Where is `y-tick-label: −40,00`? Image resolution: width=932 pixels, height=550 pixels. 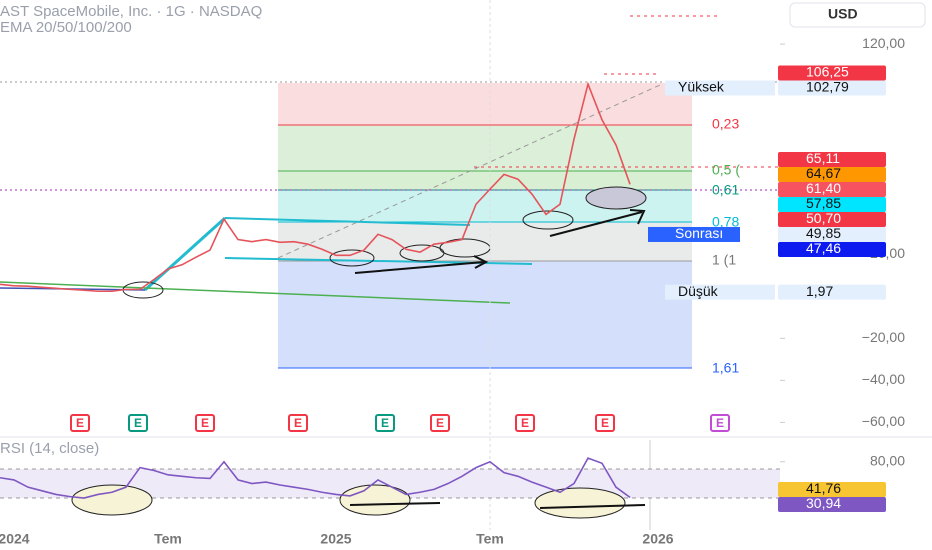
y-tick-label: −40,00 is located at coordinates (883, 379).